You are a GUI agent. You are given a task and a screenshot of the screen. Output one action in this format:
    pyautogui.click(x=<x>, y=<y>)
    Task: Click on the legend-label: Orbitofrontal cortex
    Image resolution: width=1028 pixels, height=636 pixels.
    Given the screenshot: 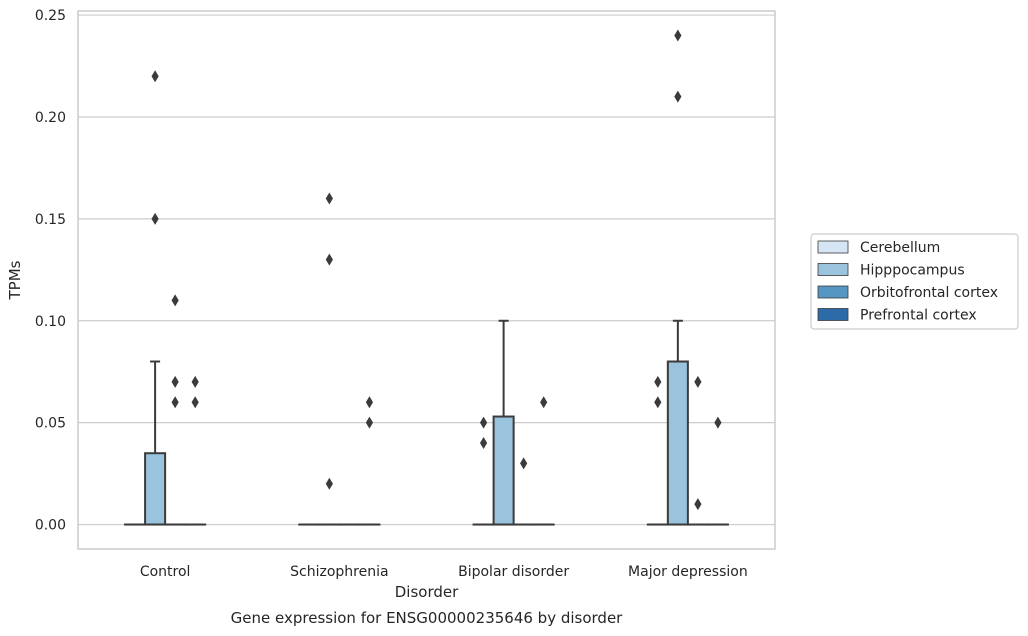 What is the action you would take?
    pyautogui.click(x=929, y=293)
    